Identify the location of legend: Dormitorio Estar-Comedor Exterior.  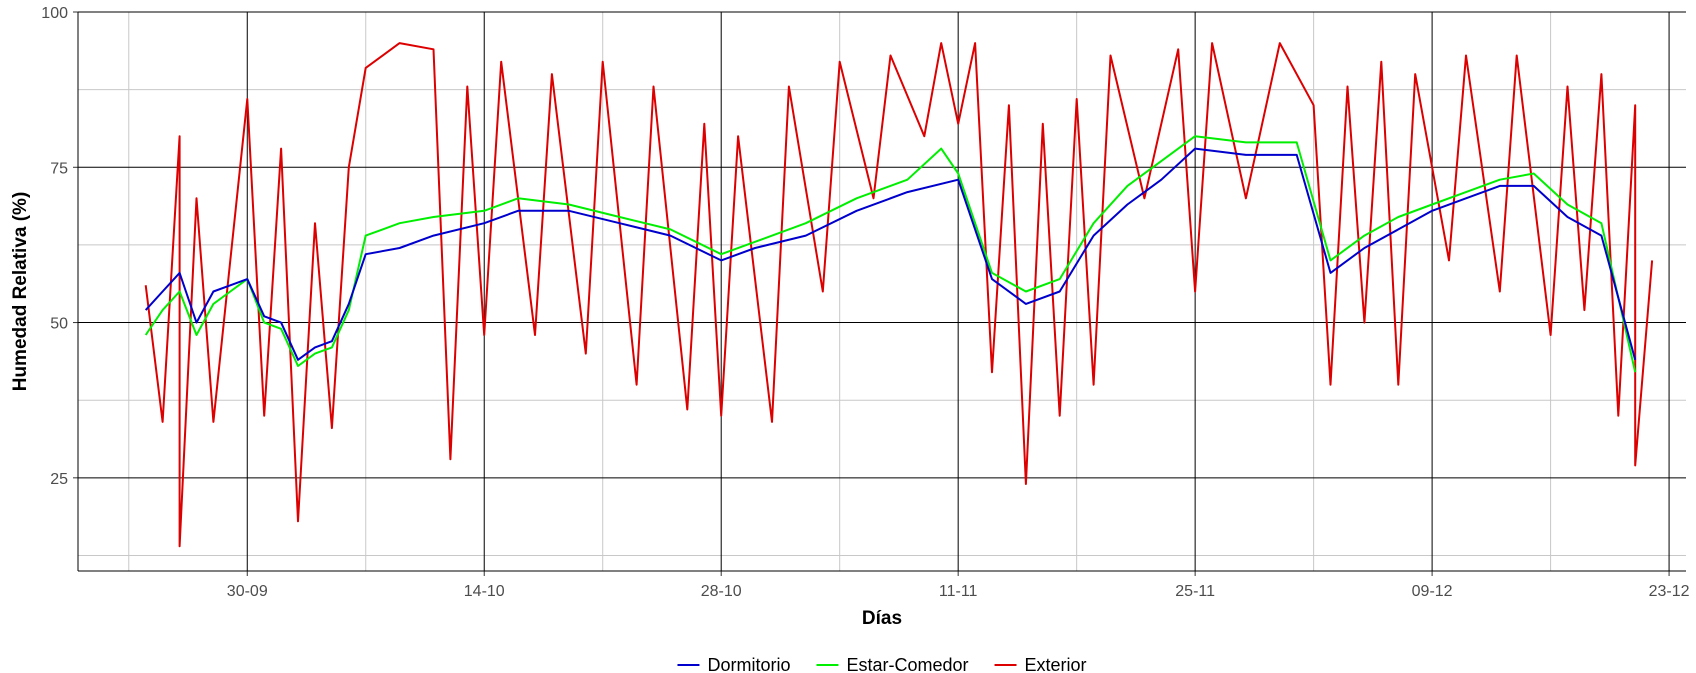
(882, 664).